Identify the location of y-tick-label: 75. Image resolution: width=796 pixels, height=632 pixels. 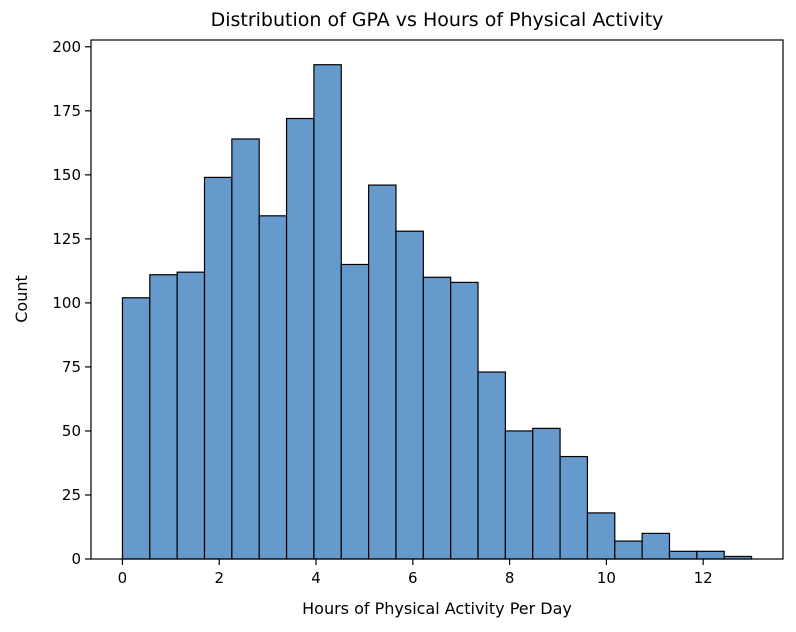
(71, 367).